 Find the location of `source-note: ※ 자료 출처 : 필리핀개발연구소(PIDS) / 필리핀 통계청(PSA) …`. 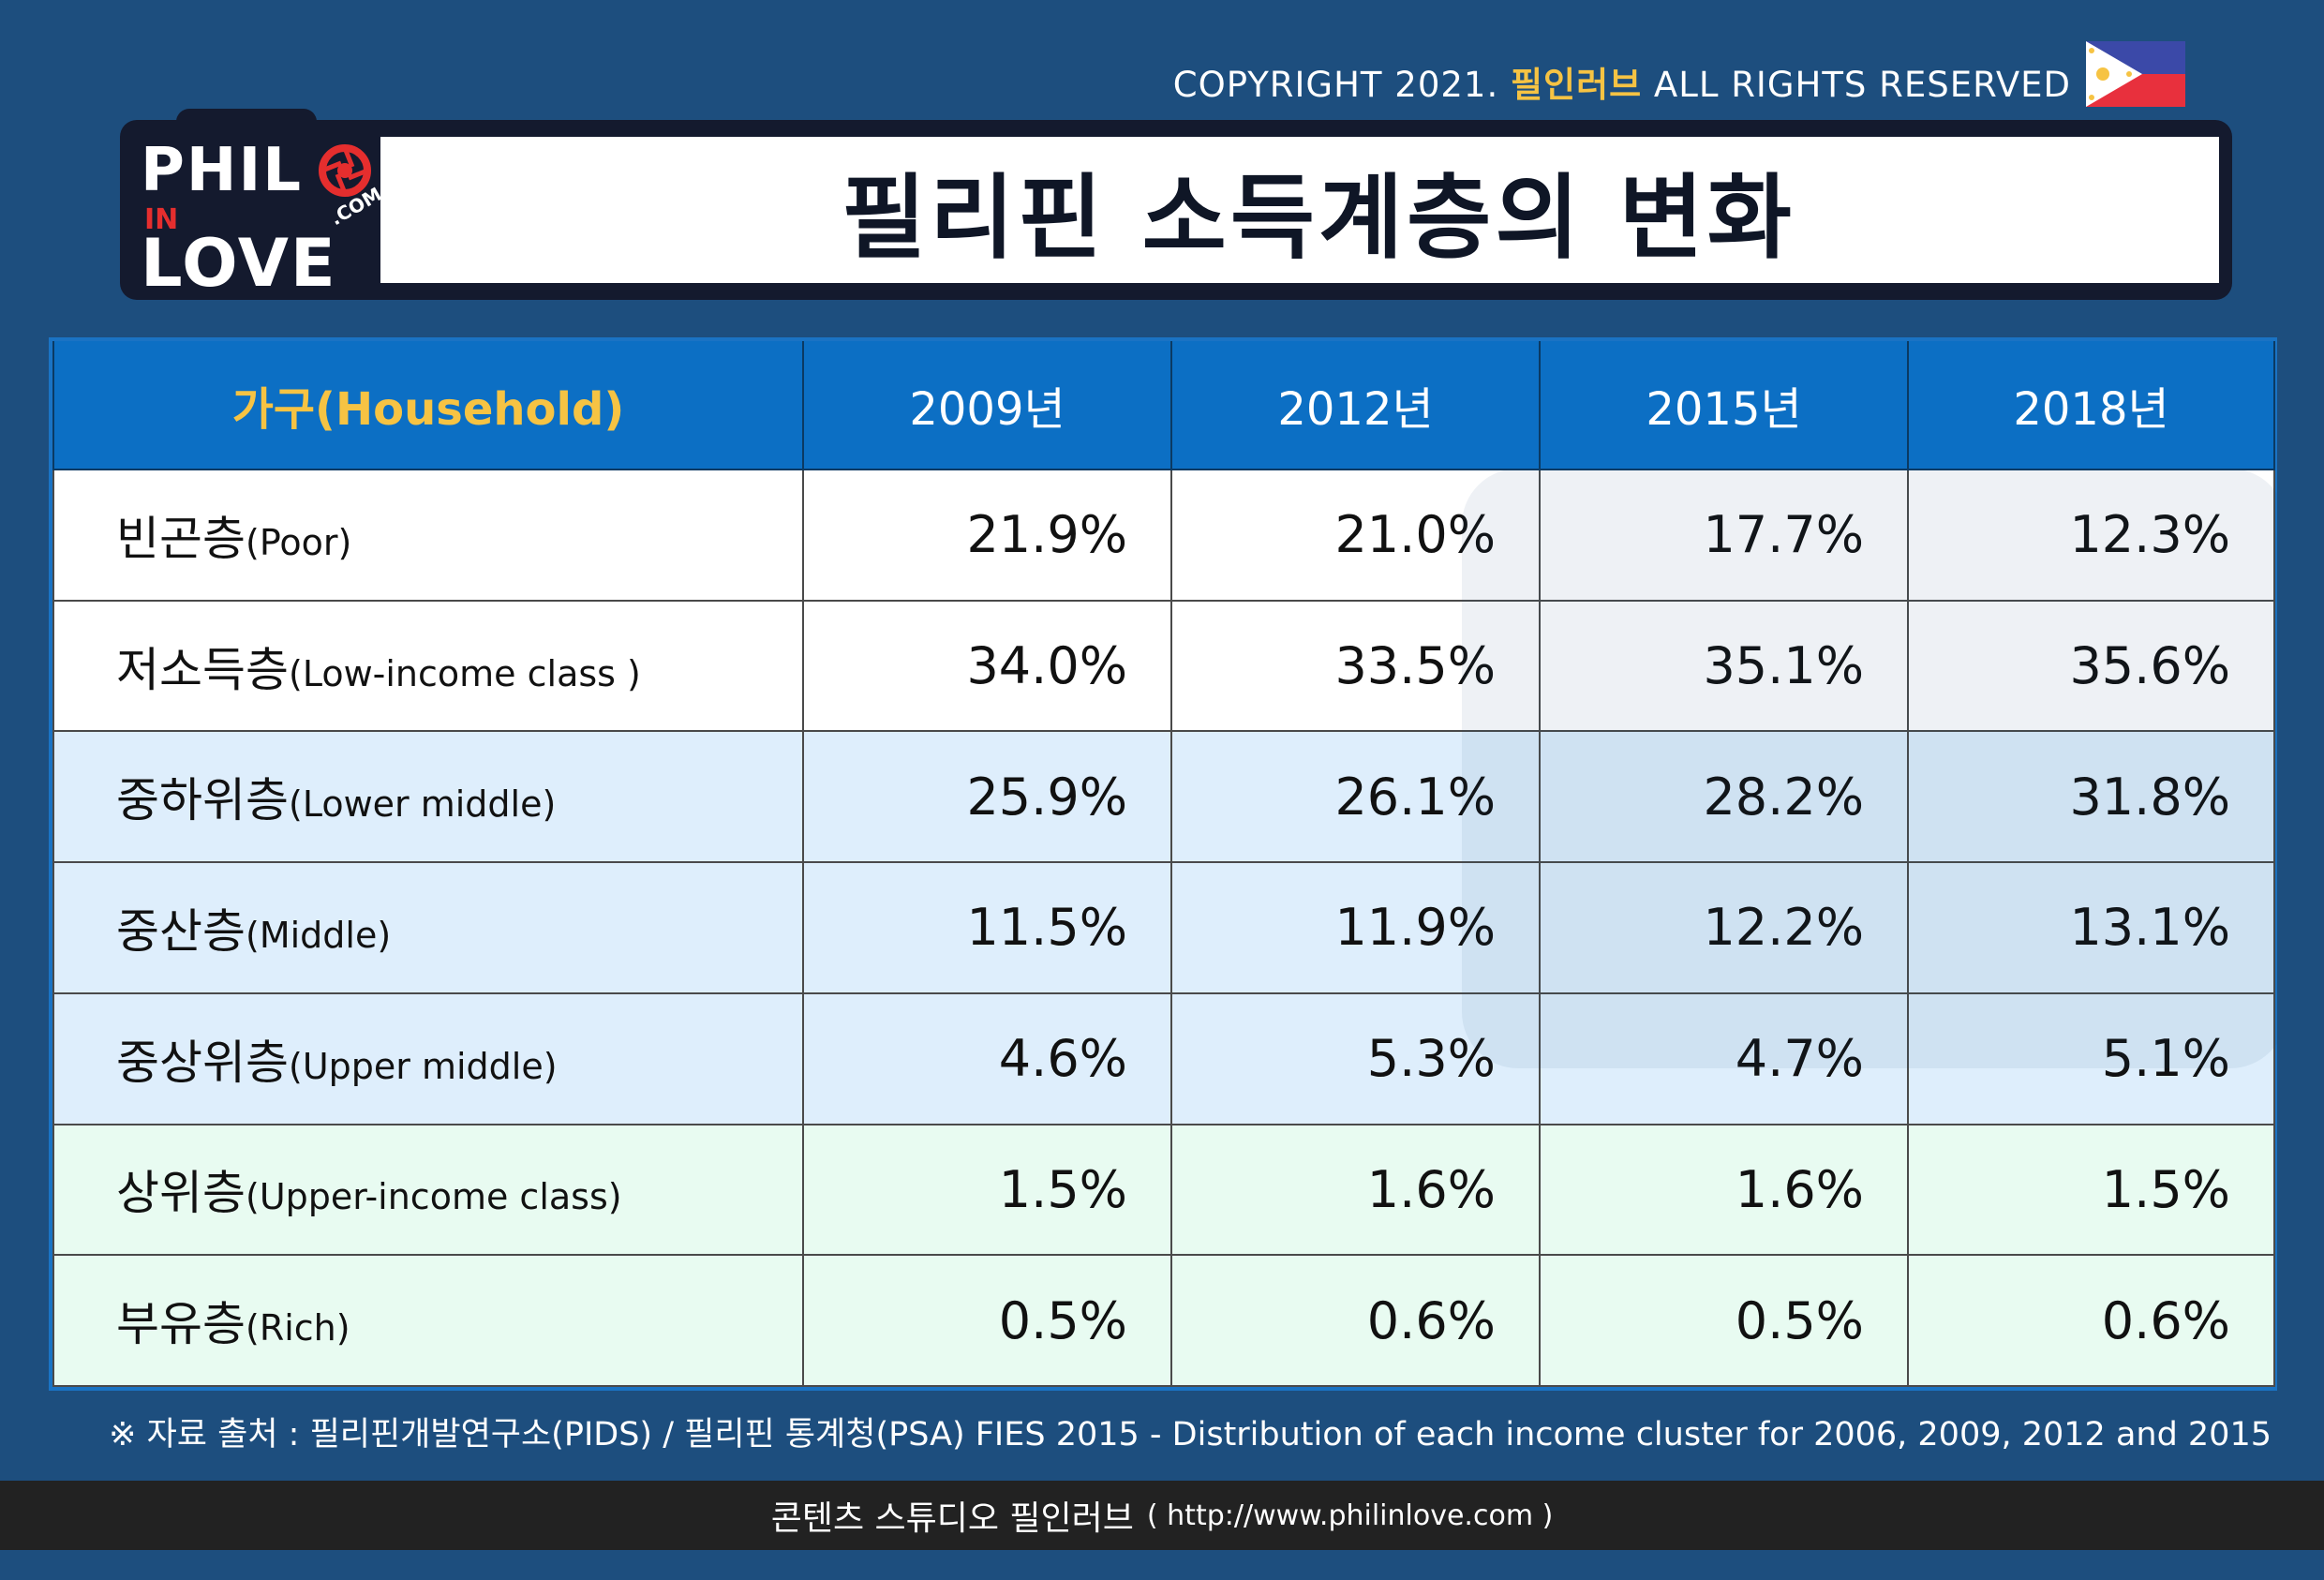

source-note: ※ 자료 출처 : 필리핀개발연구소(PIDS) / 필리핀 통계청(PSA) … is located at coordinates (1190, 1434).